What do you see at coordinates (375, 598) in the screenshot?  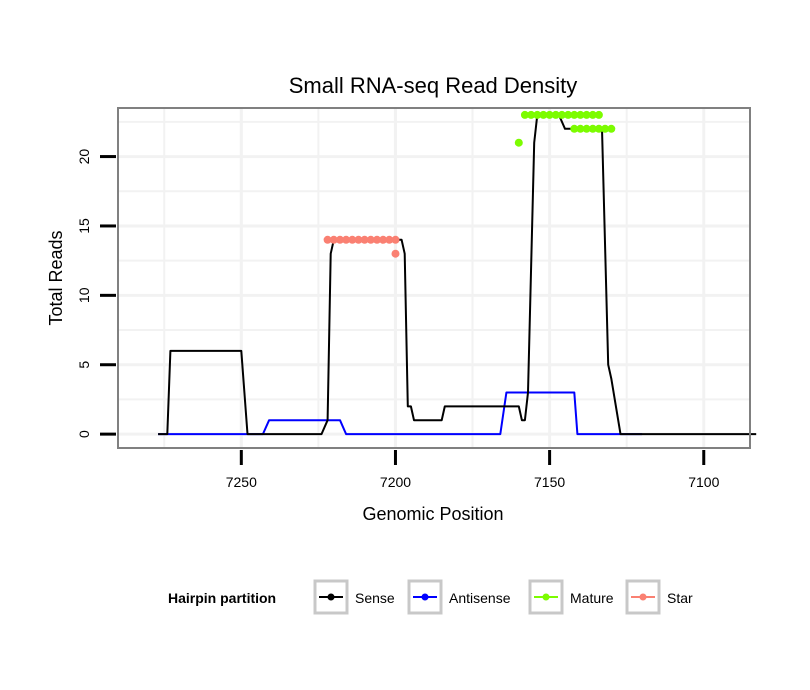 I see `legend-label-sense: Sense` at bounding box center [375, 598].